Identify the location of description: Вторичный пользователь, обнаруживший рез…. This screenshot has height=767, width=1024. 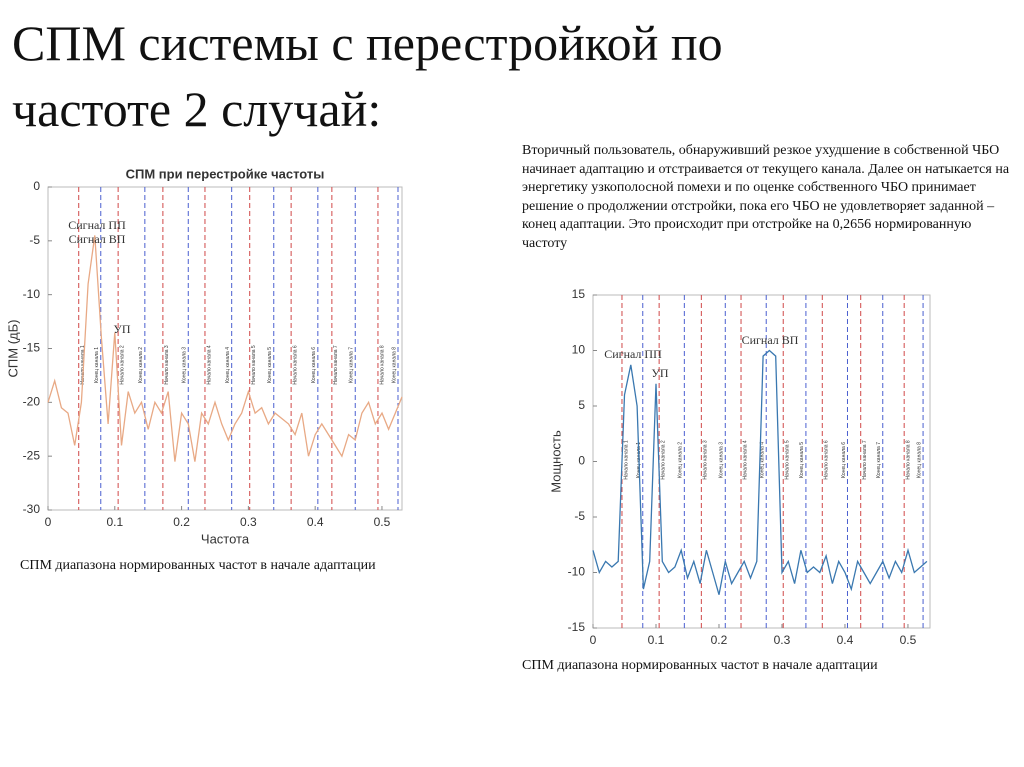
(766, 197).